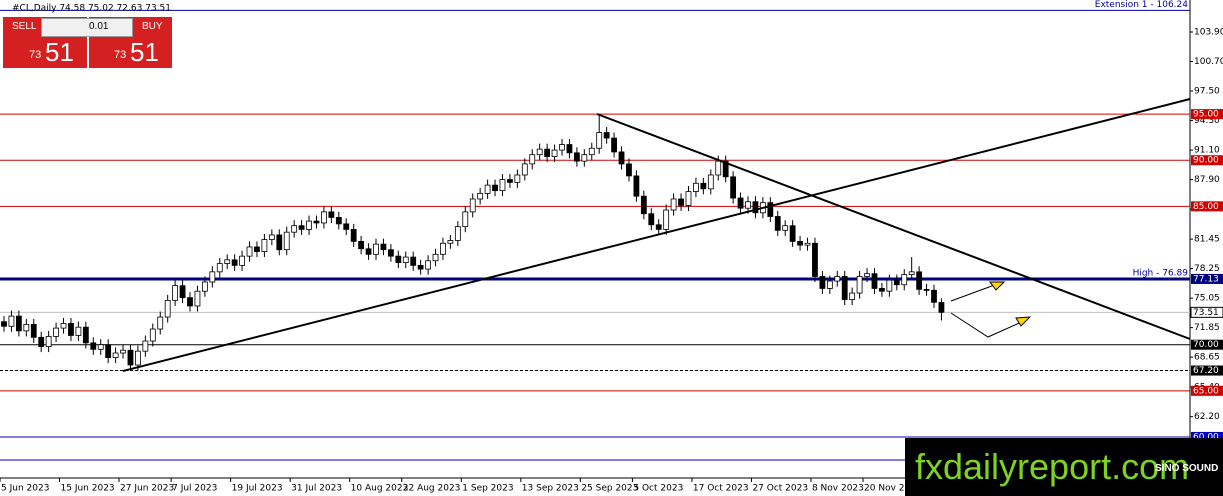 The width and height of the screenshot is (1223, 496). What do you see at coordinates (1206, 115) in the screenshot?
I see `level-label: 95.00` at bounding box center [1206, 115].